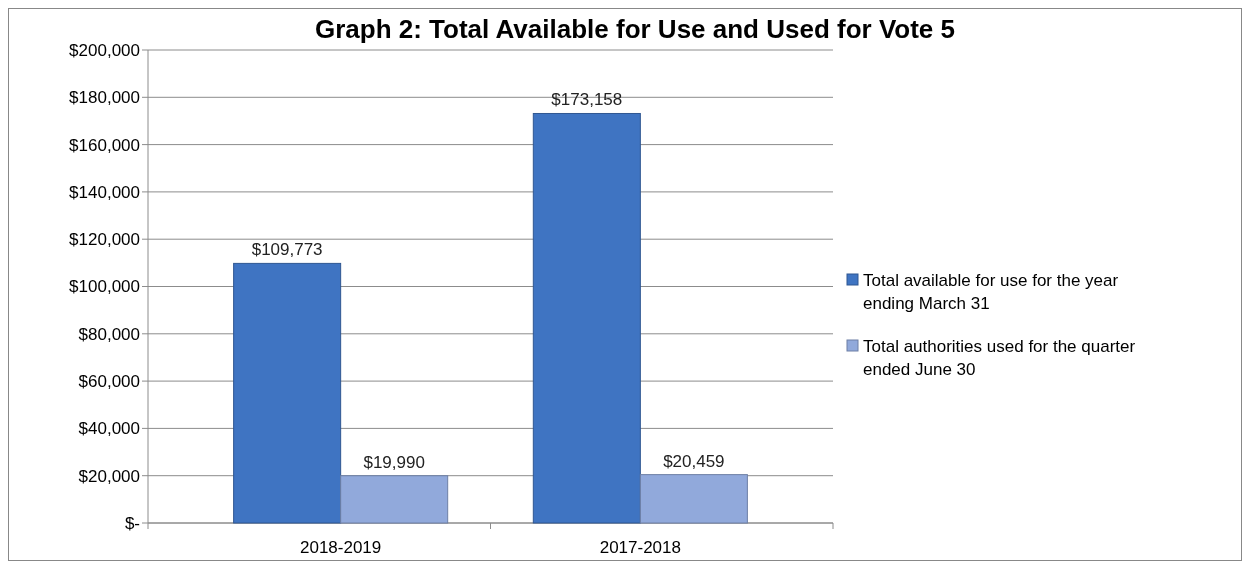 The width and height of the screenshot is (1250, 569). I want to click on legend-label: Total available for use for the year ending March 31, so click(991, 291).